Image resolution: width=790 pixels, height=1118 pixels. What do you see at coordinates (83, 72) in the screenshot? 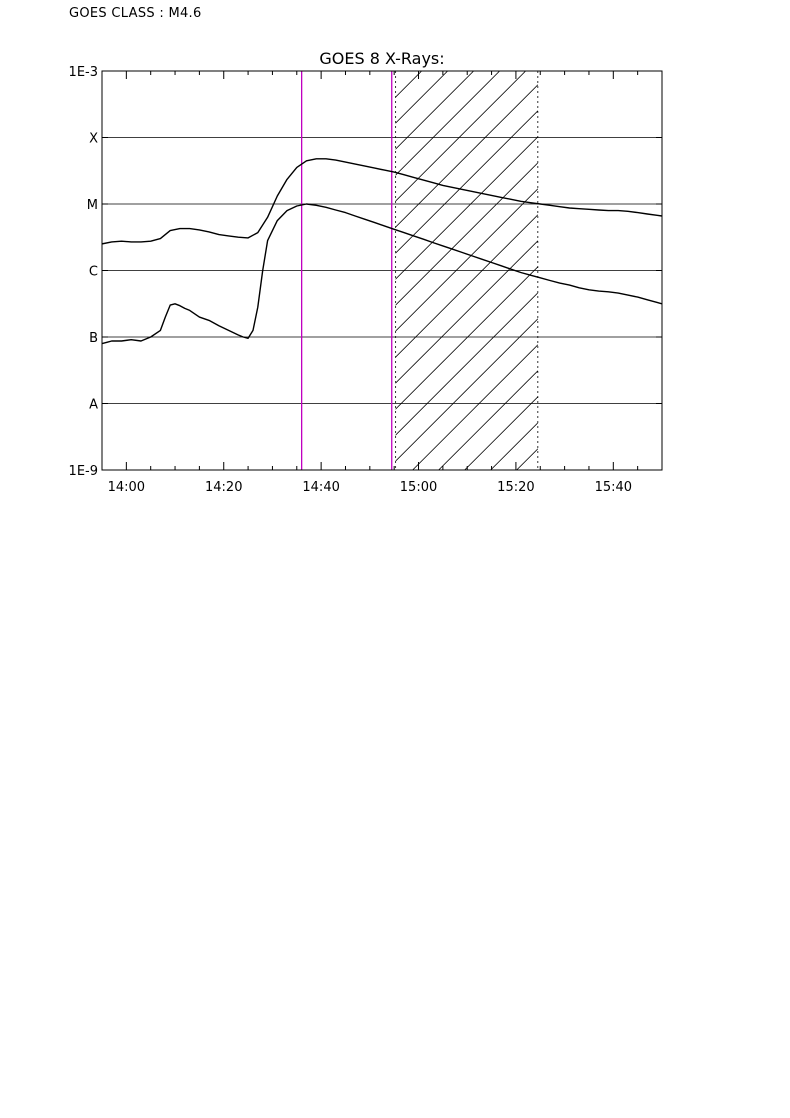
I see `y-tick-label: 1E-3` at bounding box center [83, 72].